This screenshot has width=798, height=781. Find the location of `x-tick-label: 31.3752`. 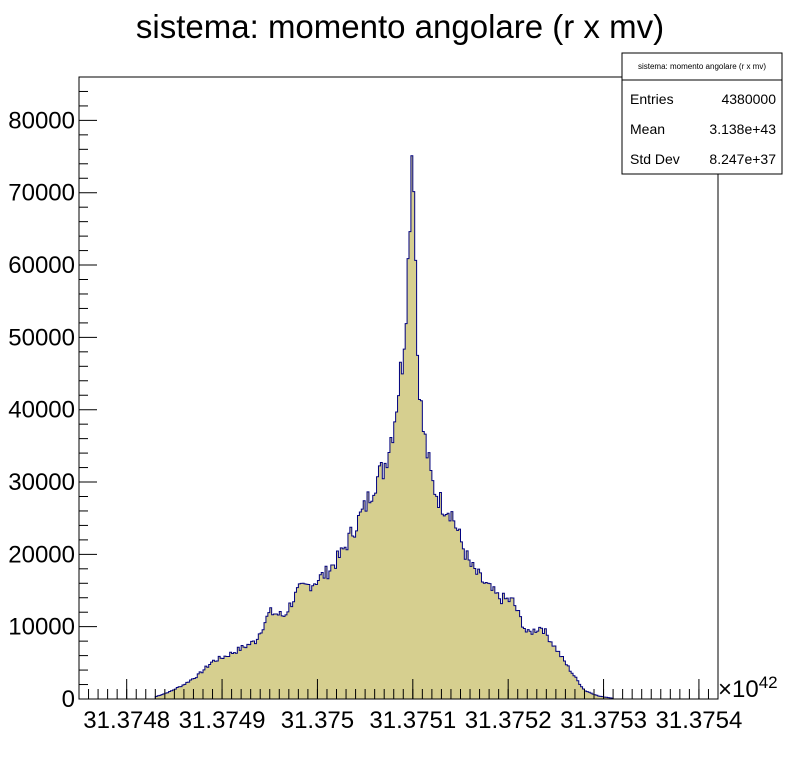

x-tick-label: 31.3752 is located at coordinates (508, 720).